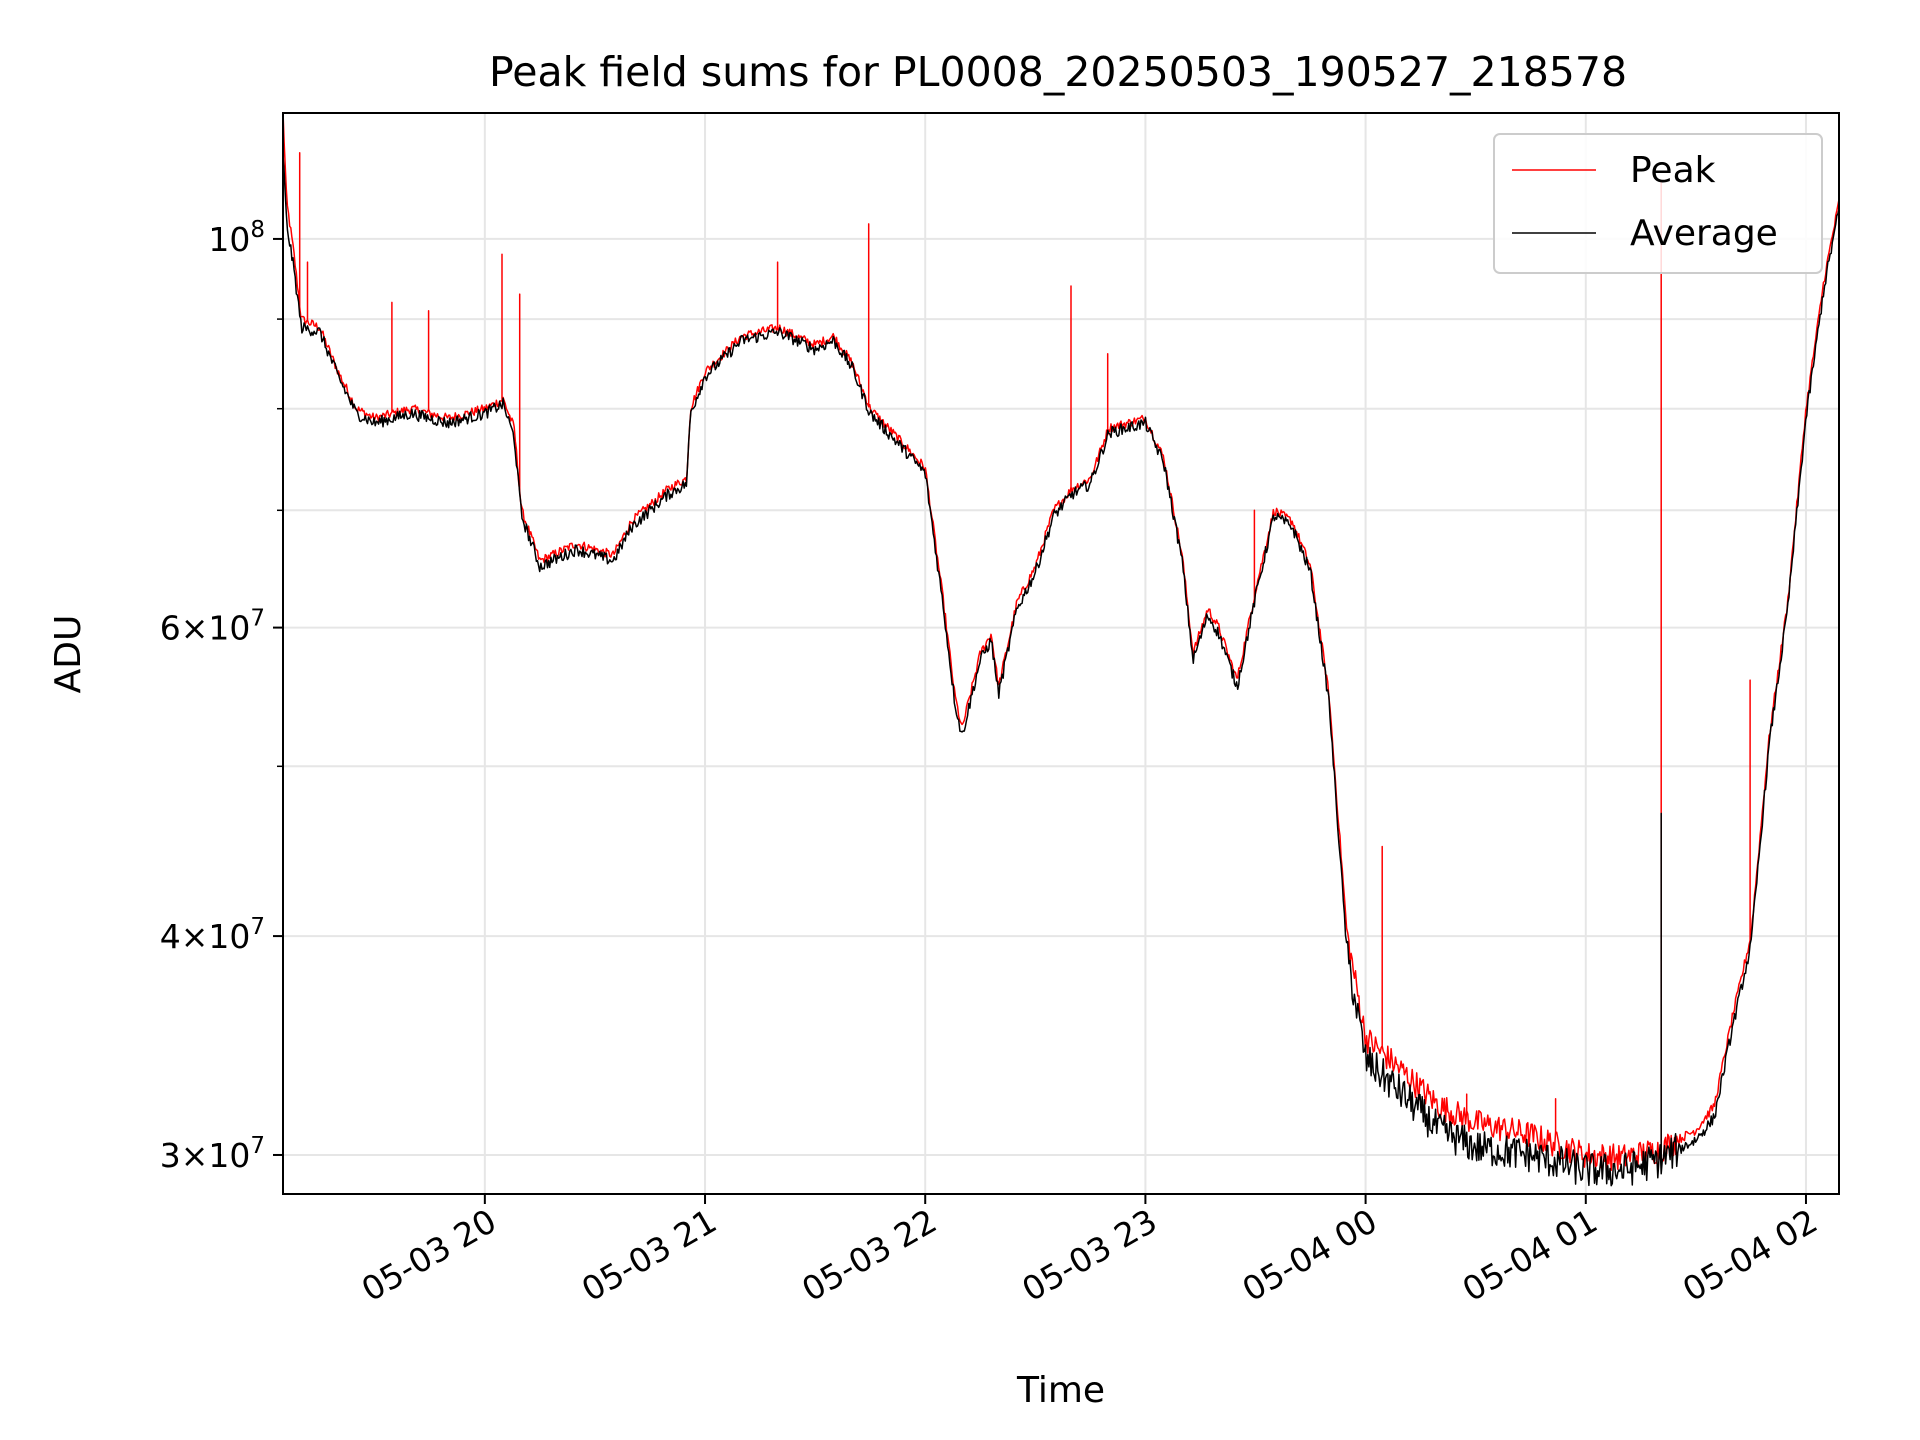  What do you see at coordinates (212, 935) in the screenshot?
I see `y-tick-label: 4×107` at bounding box center [212, 935].